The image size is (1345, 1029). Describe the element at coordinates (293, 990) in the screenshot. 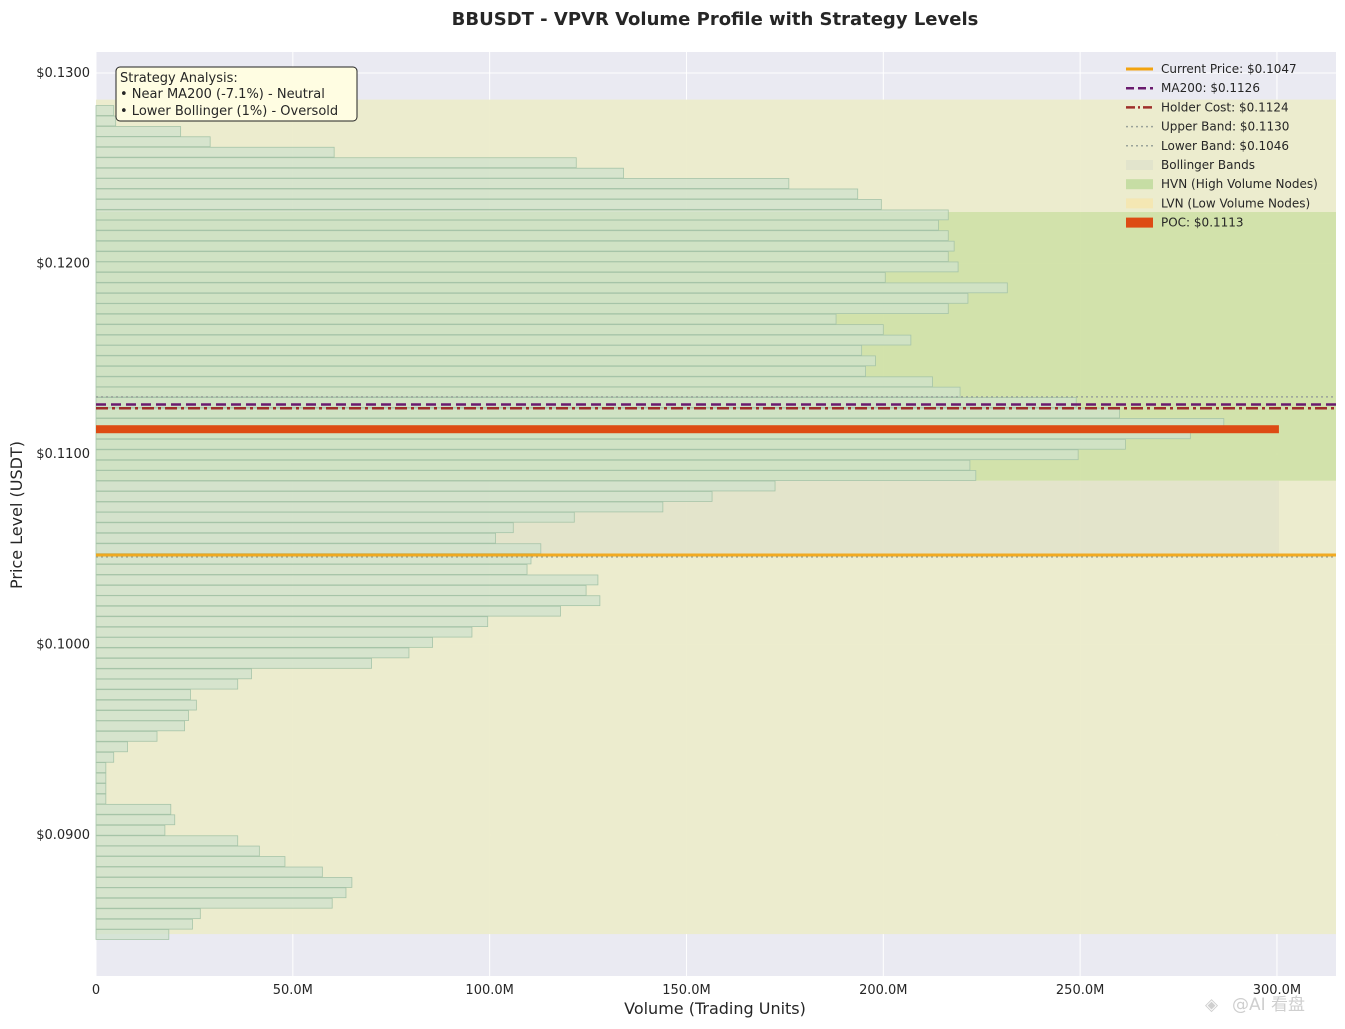

I see `x-tick-label: 50.0M` at that location.